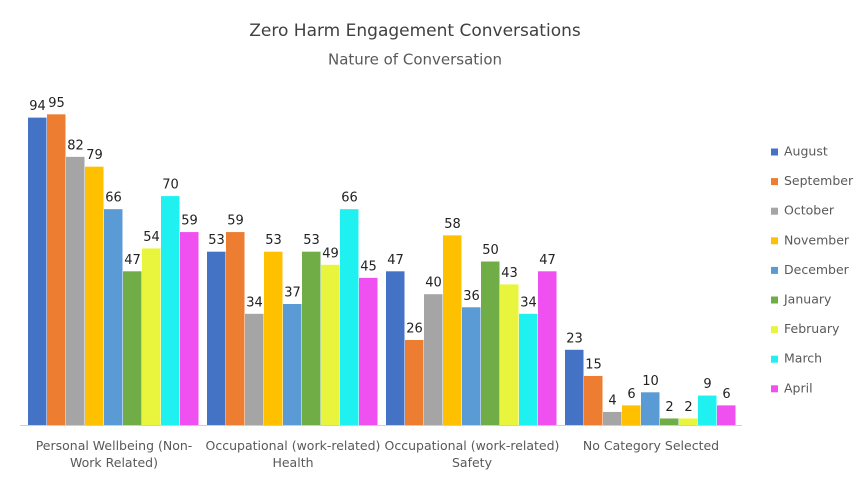  What do you see at coordinates (612, 400) in the screenshot?
I see `data-label: 4` at bounding box center [612, 400].